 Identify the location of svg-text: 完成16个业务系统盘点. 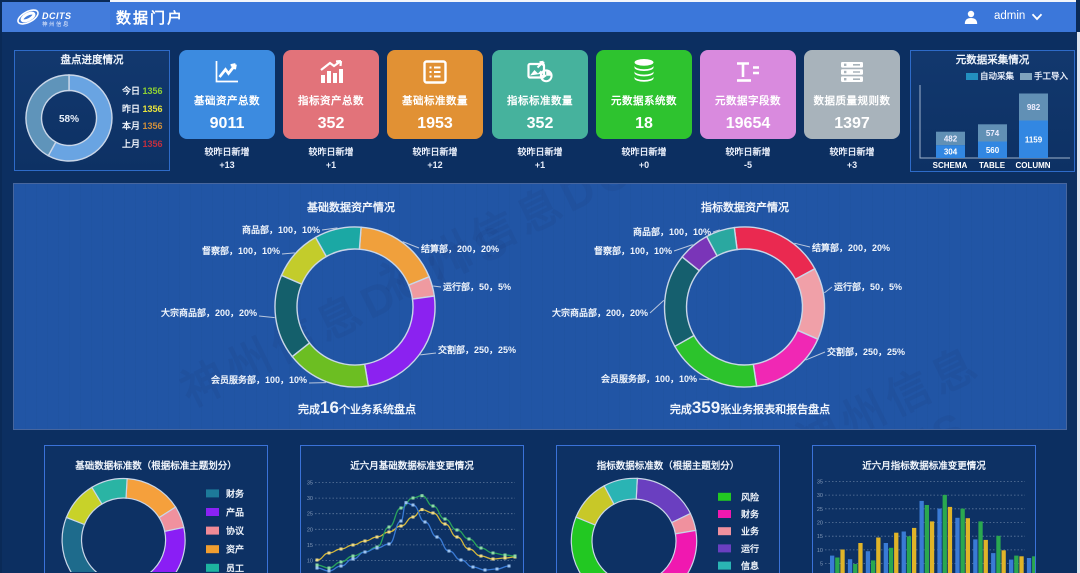
(357, 407).